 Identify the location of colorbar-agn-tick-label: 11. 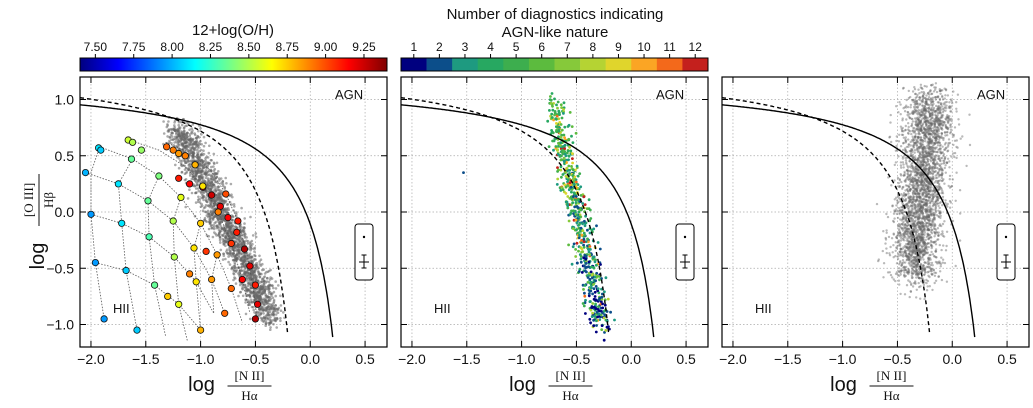
(669, 47).